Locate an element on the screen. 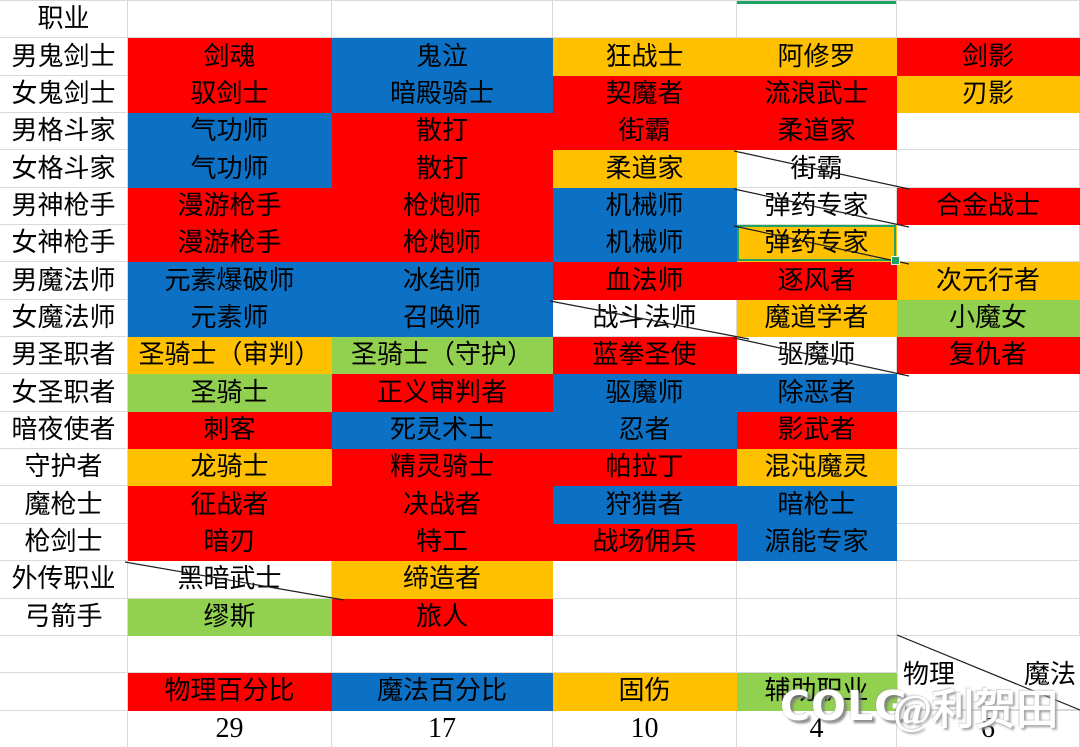 Image resolution: width=1080 pixels, height=747 pixels. corner-header-cell: 物理 魔法 is located at coordinates (988, 672).